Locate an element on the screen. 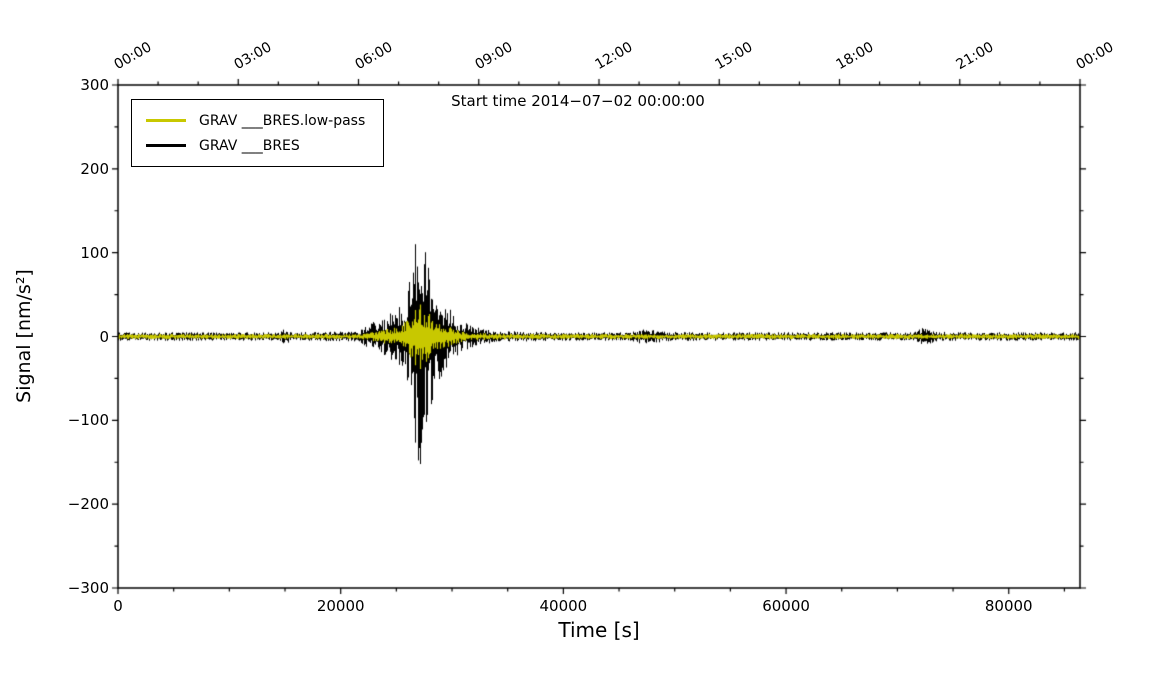 Image resolution: width=1151 pixels, height=700 pixels. legend-row: GRAV ___BRES is located at coordinates (255, 145).